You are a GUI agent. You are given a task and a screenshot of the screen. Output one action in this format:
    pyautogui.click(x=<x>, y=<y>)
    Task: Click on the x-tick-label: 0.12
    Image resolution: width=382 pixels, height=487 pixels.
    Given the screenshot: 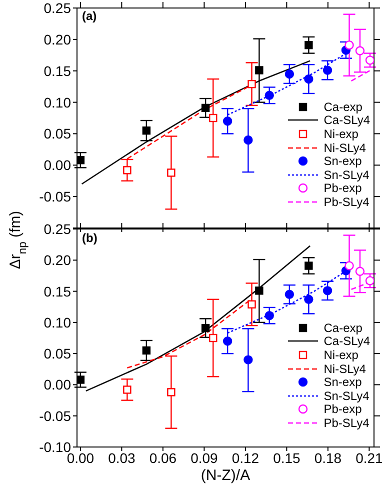 What is the action you would take?
    pyautogui.click(x=246, y=458)
    